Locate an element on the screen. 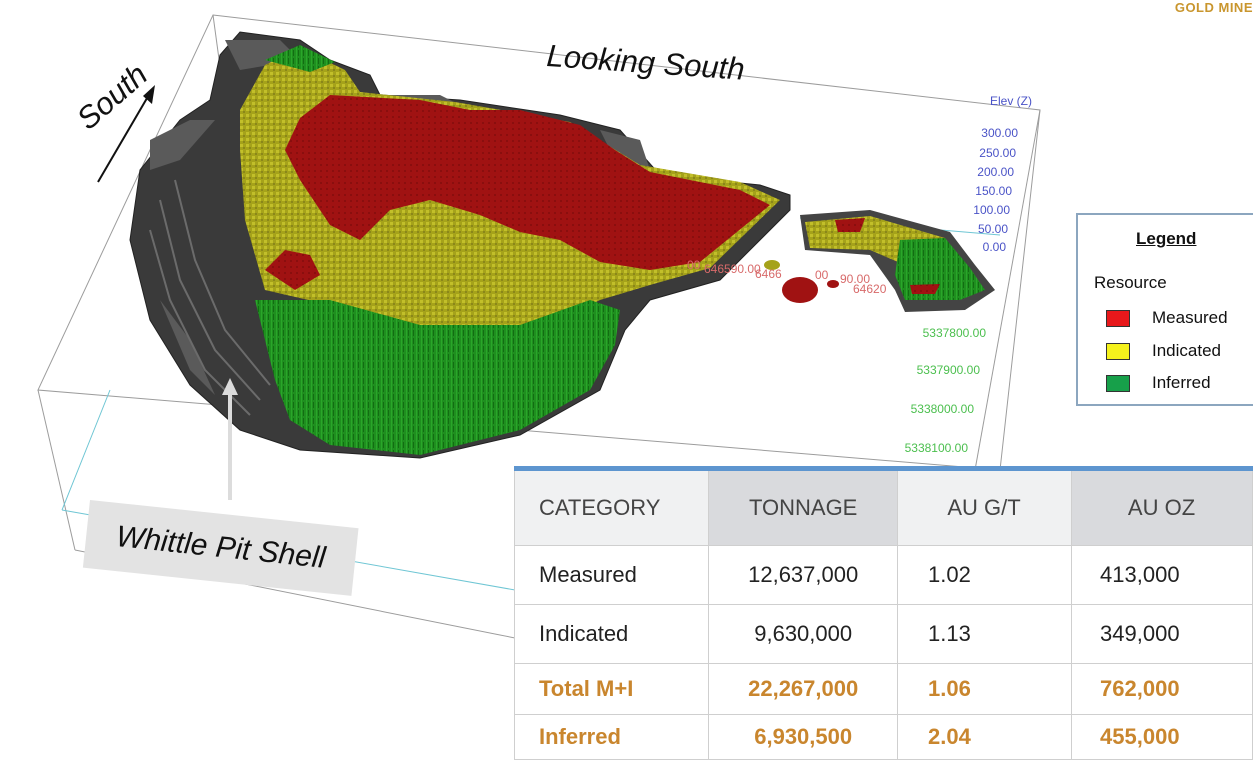 Image resolution: width=1253 pixels, height=760 pixels. x-axis-tick: 6466 is located at coordinates (768, 274).